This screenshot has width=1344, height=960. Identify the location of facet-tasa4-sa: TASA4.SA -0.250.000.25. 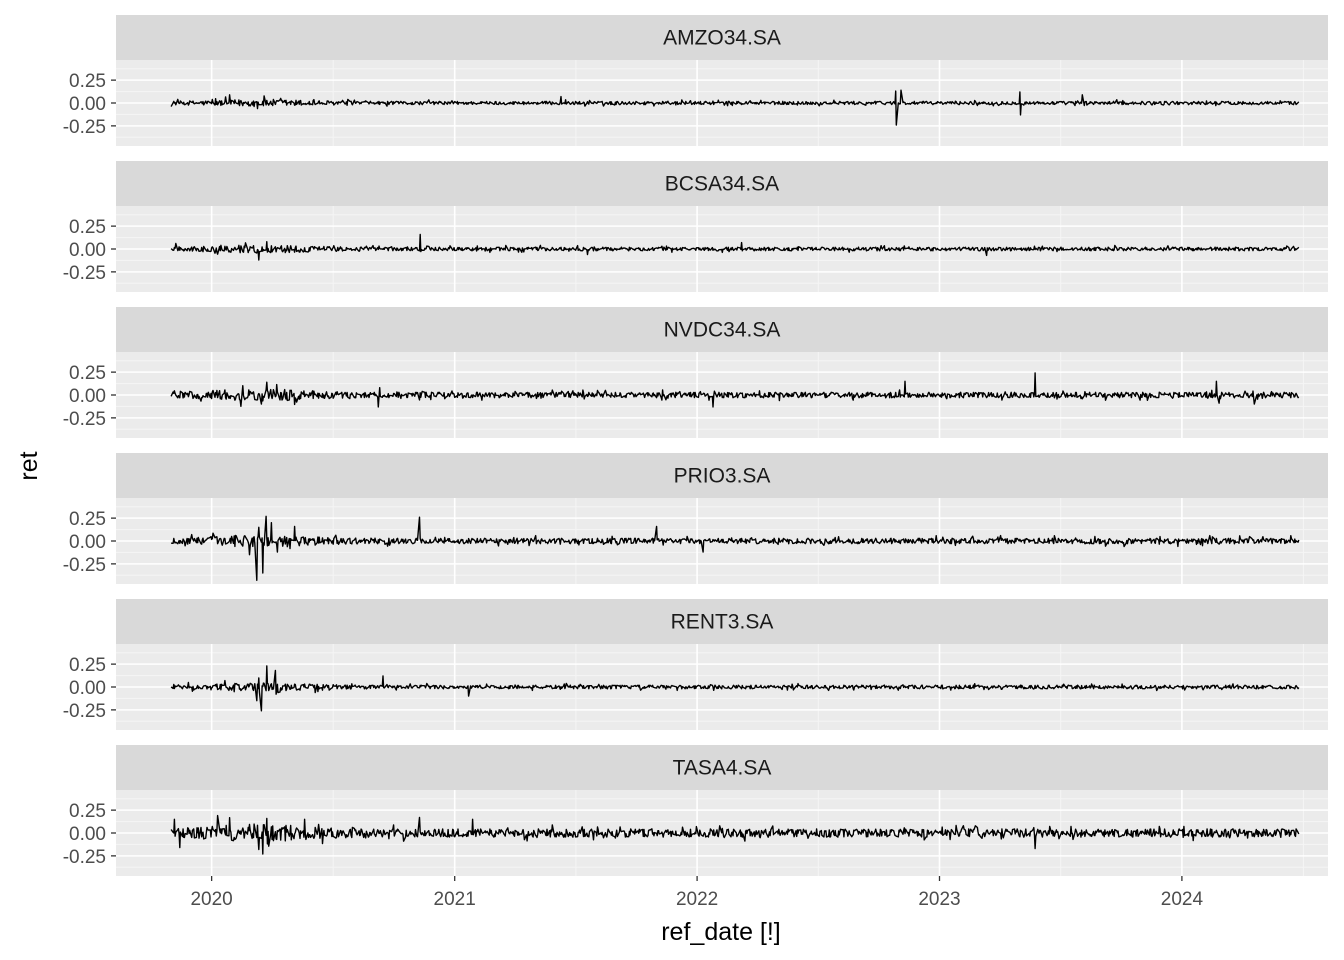
(695, 810).